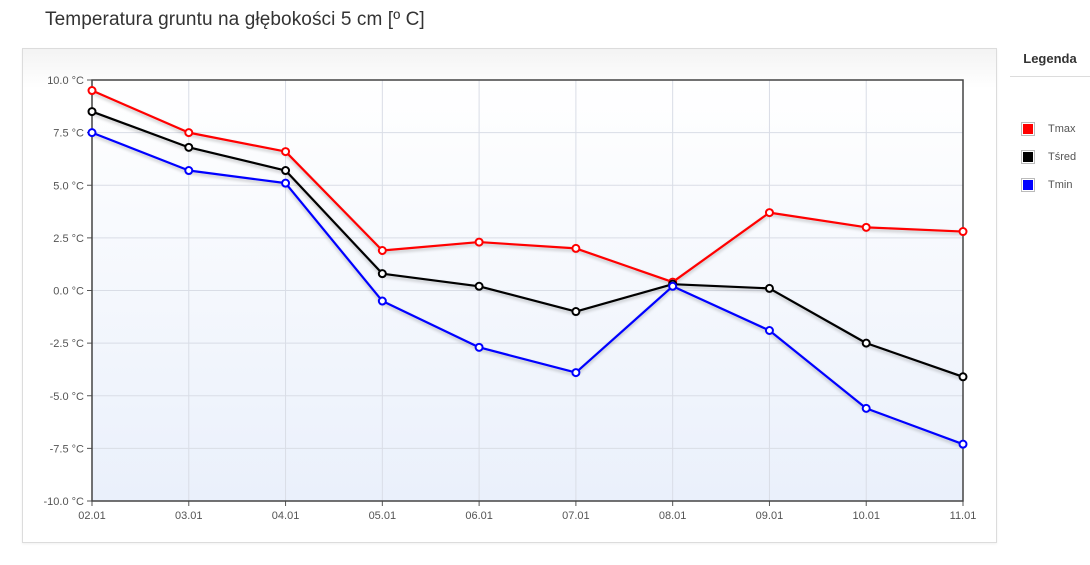 This screenshot has width=1090, height=565. I want to click on x-tick-label: 09.01, so click(770, 516).